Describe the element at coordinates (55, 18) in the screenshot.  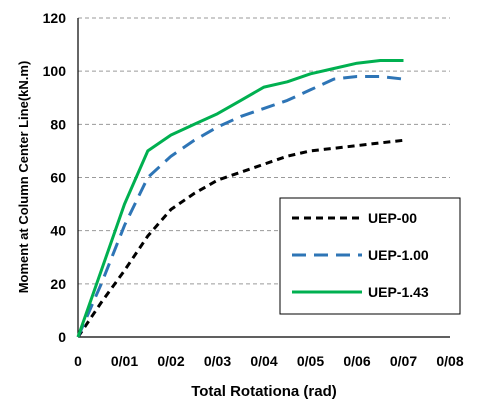
I see `y-tick-label: 120` at that location.